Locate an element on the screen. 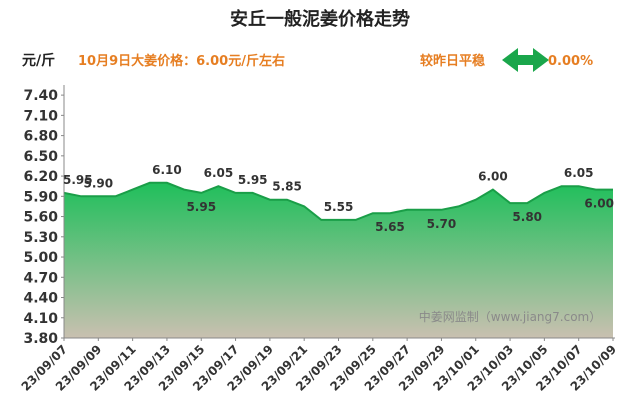 Image resolution: width=640 pixels, height=410 pixels. y-tick-label: 4.70 is located at coordinates (40, 278).